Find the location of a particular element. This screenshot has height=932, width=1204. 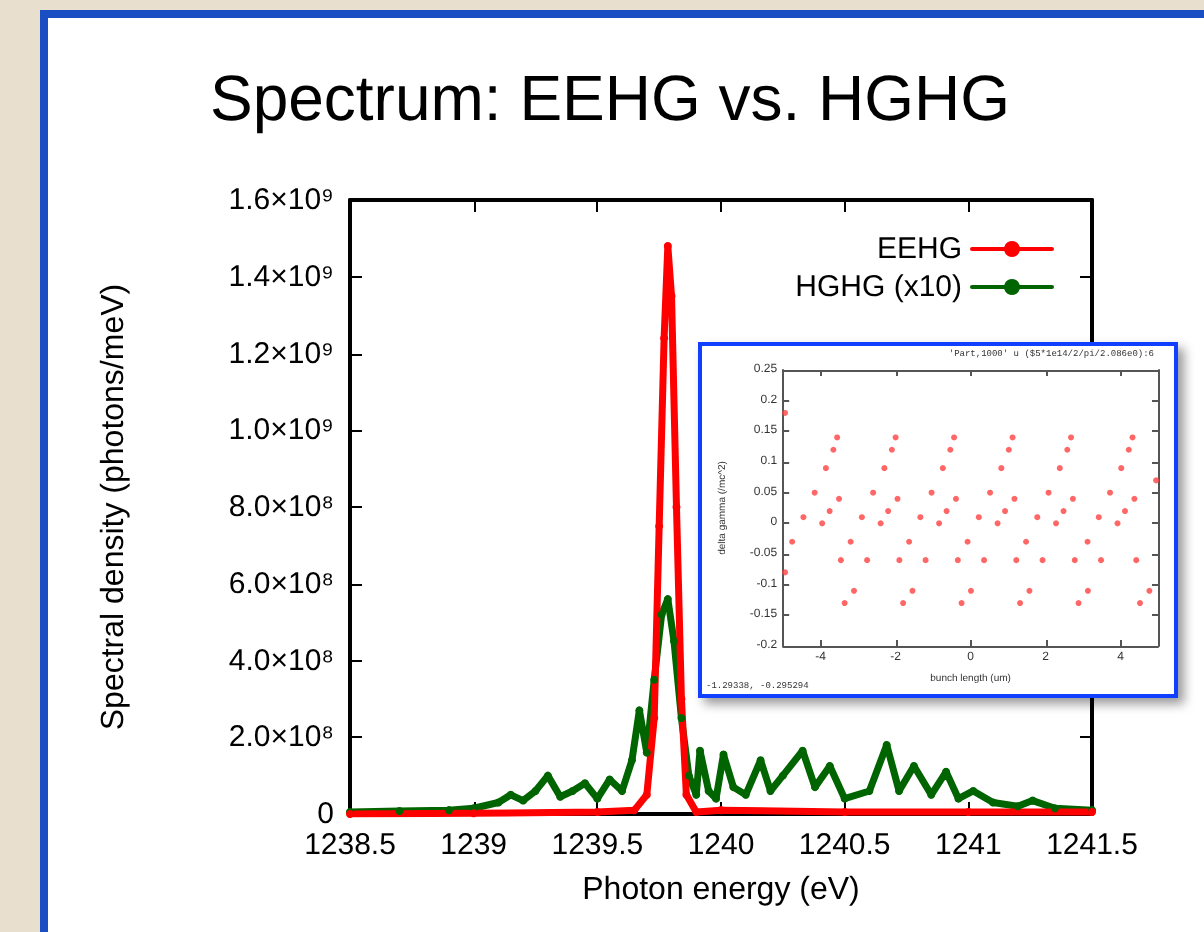

y-tick-label: 8.0×10⁸ is located at coordinates (281, 507).